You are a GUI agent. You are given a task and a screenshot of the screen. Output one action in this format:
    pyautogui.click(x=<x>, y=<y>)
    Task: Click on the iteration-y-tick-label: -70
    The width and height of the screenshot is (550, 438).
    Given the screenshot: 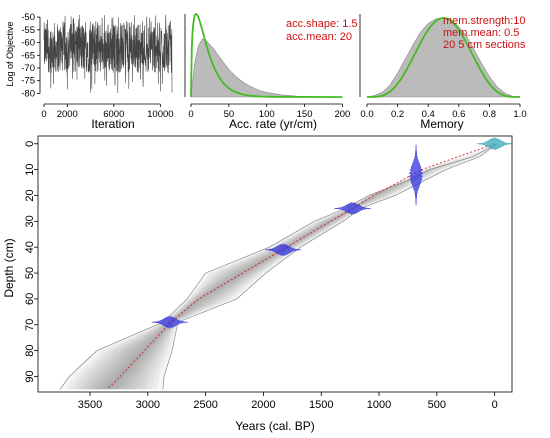 What is the action you would take?
    pyautogui.click(x=28, y=68)
    